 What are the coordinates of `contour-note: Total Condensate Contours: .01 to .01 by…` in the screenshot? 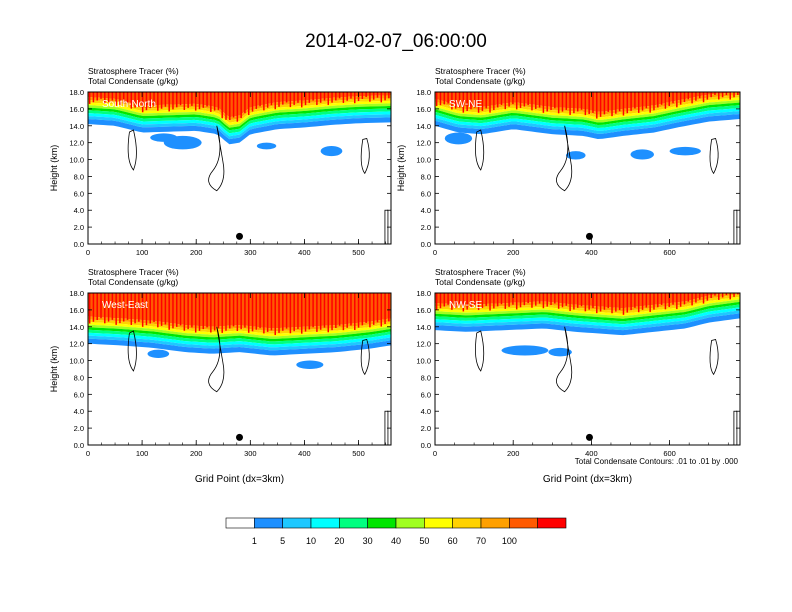 It's located at (656, 461).